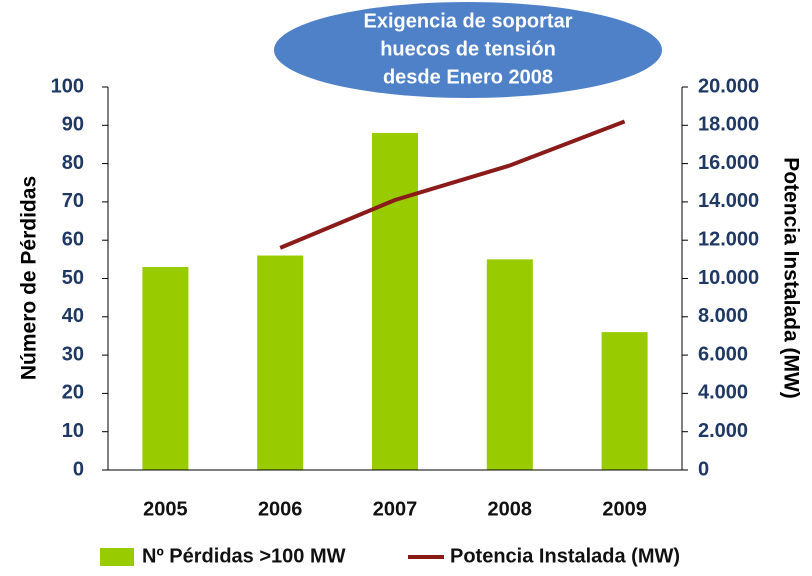 This screenshot has height=576, width=812. Describe the element at coordinates (728, 163) in the screenshot. I see `y2-tick-label: 16.000` at that location.